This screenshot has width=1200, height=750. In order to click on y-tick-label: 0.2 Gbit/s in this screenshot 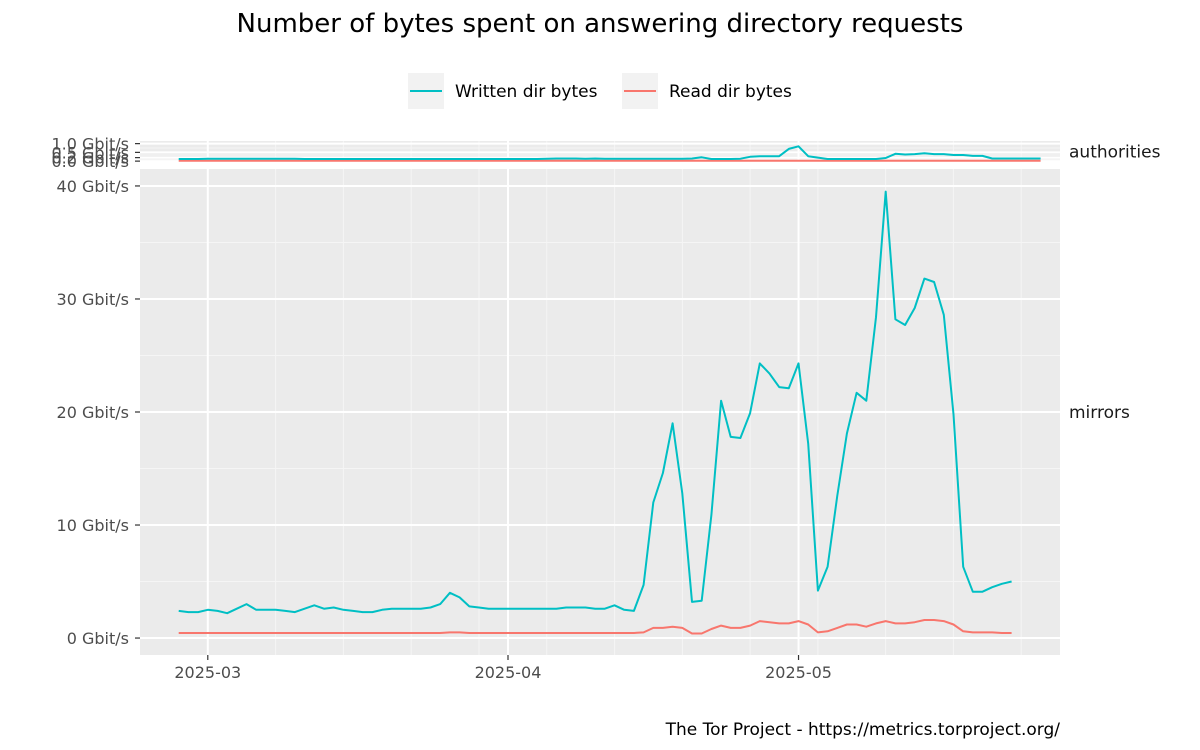, I will do `click(90, 158)`.